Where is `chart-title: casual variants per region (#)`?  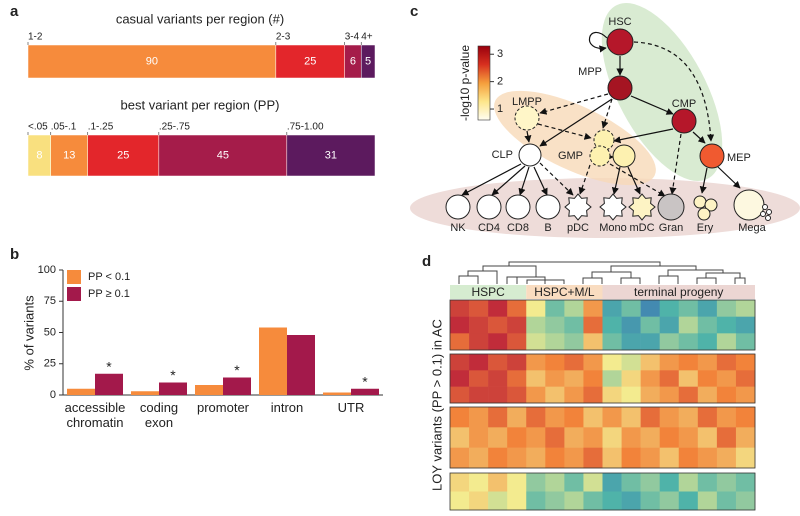 chart-title: casual variants per region (#) is located at coordinates (200, 18).